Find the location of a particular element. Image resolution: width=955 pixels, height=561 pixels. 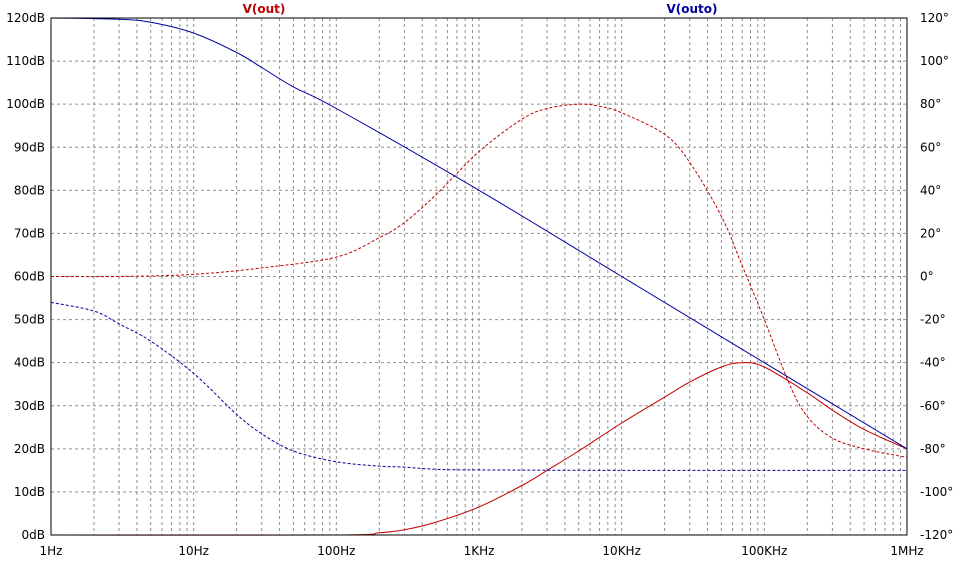

y-right-tick-label: 0° is located at coordinates (927, 277).